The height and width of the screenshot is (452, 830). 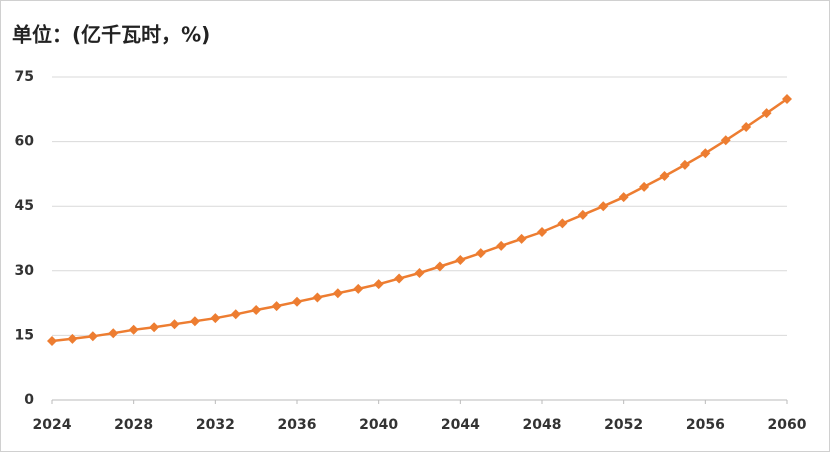 What do you see at coordinates (24, 206) in the screenshot?
I see `y-tick-label: 45` at bounding box center [24, 206].